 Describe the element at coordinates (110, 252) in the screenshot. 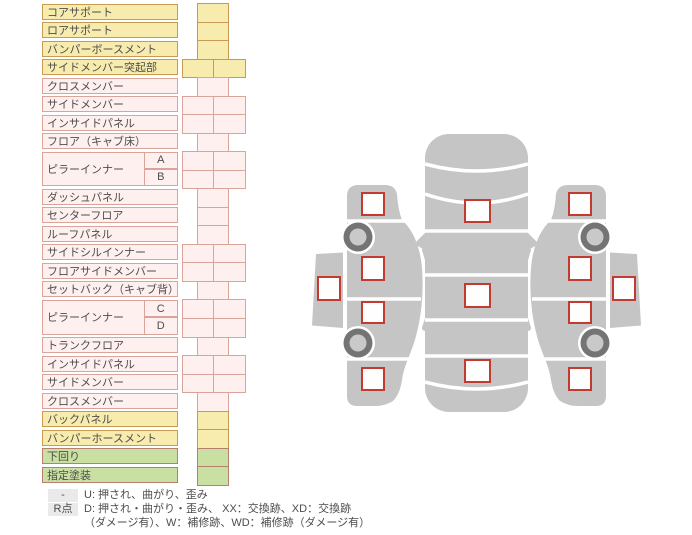

I see `part-row-label: サイドシルインナー` at that location.